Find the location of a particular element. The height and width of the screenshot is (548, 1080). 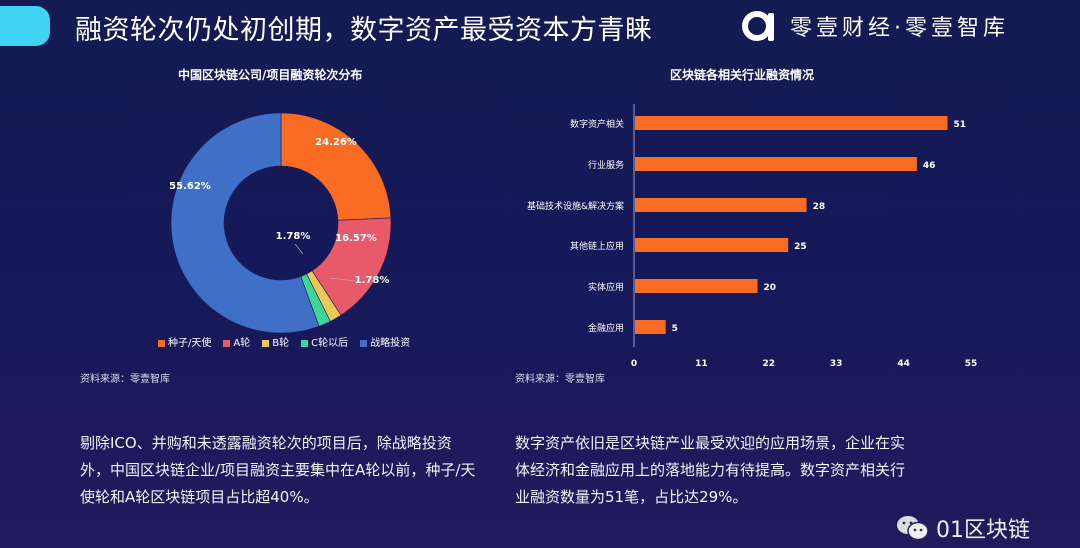

pie-chart-title: 中国区块链公司/项目融资轮次分布 is located at coordinates (270, 75).